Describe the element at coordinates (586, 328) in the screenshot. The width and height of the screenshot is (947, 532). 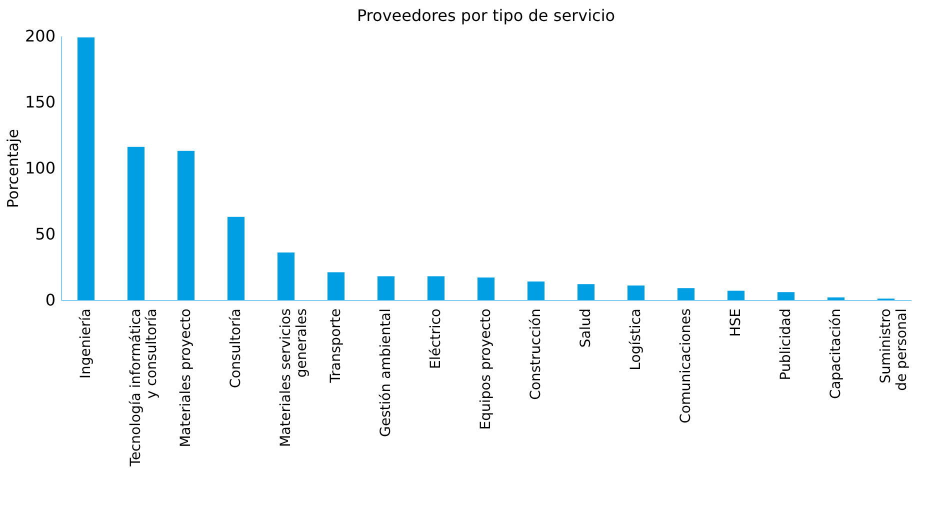
I see `x-tick-label: Salud` at that location.